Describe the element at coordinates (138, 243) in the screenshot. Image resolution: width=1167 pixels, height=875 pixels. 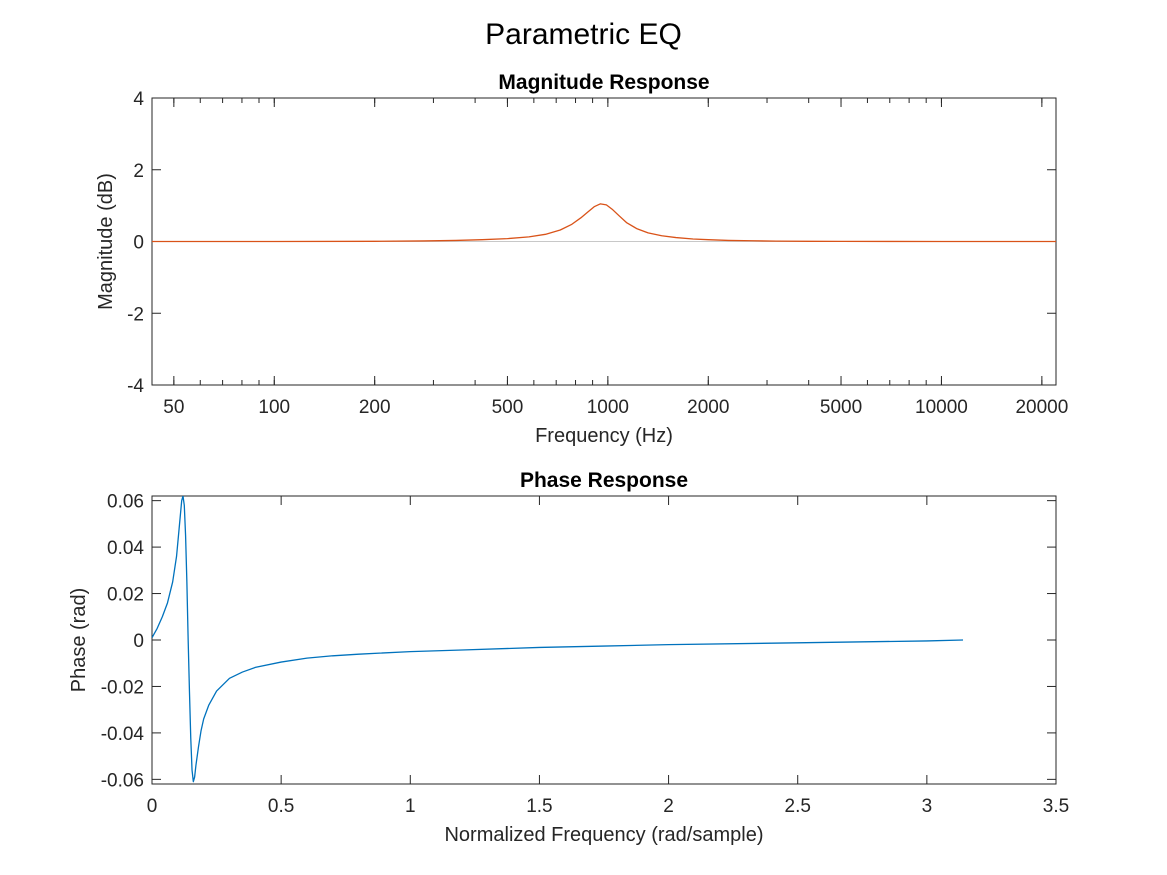
I see `magnitude-ytick-label: 0` at that location.